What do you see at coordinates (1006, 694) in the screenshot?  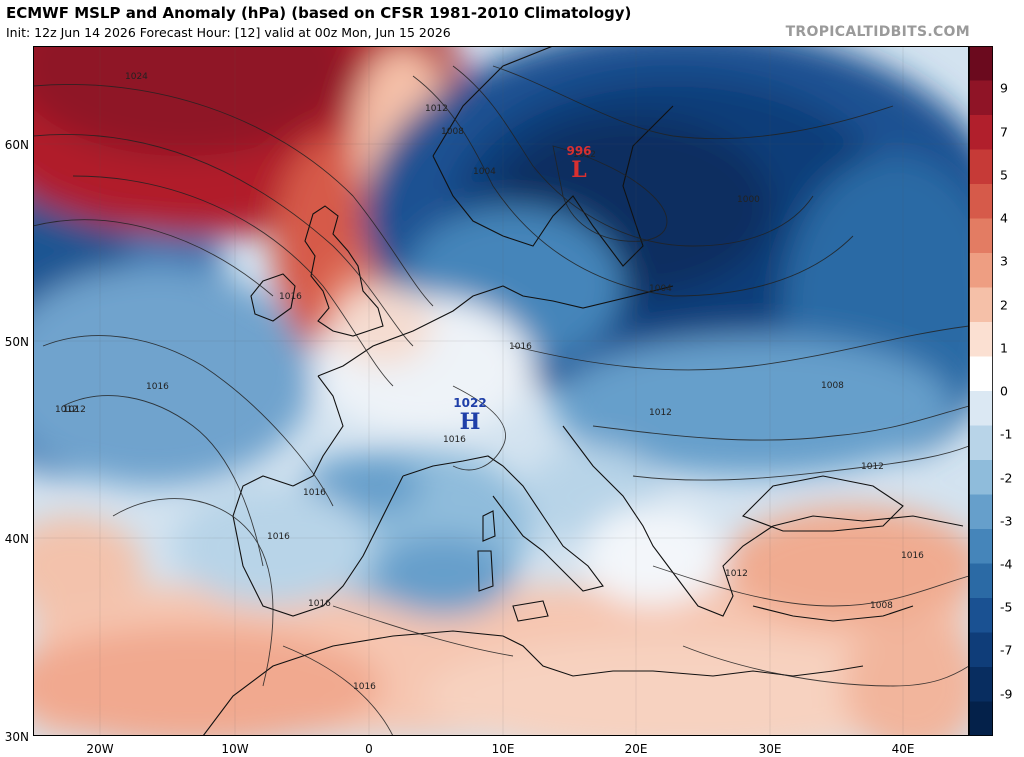 I see `colorbar-label: -9` at bounding box center [1006, 694].